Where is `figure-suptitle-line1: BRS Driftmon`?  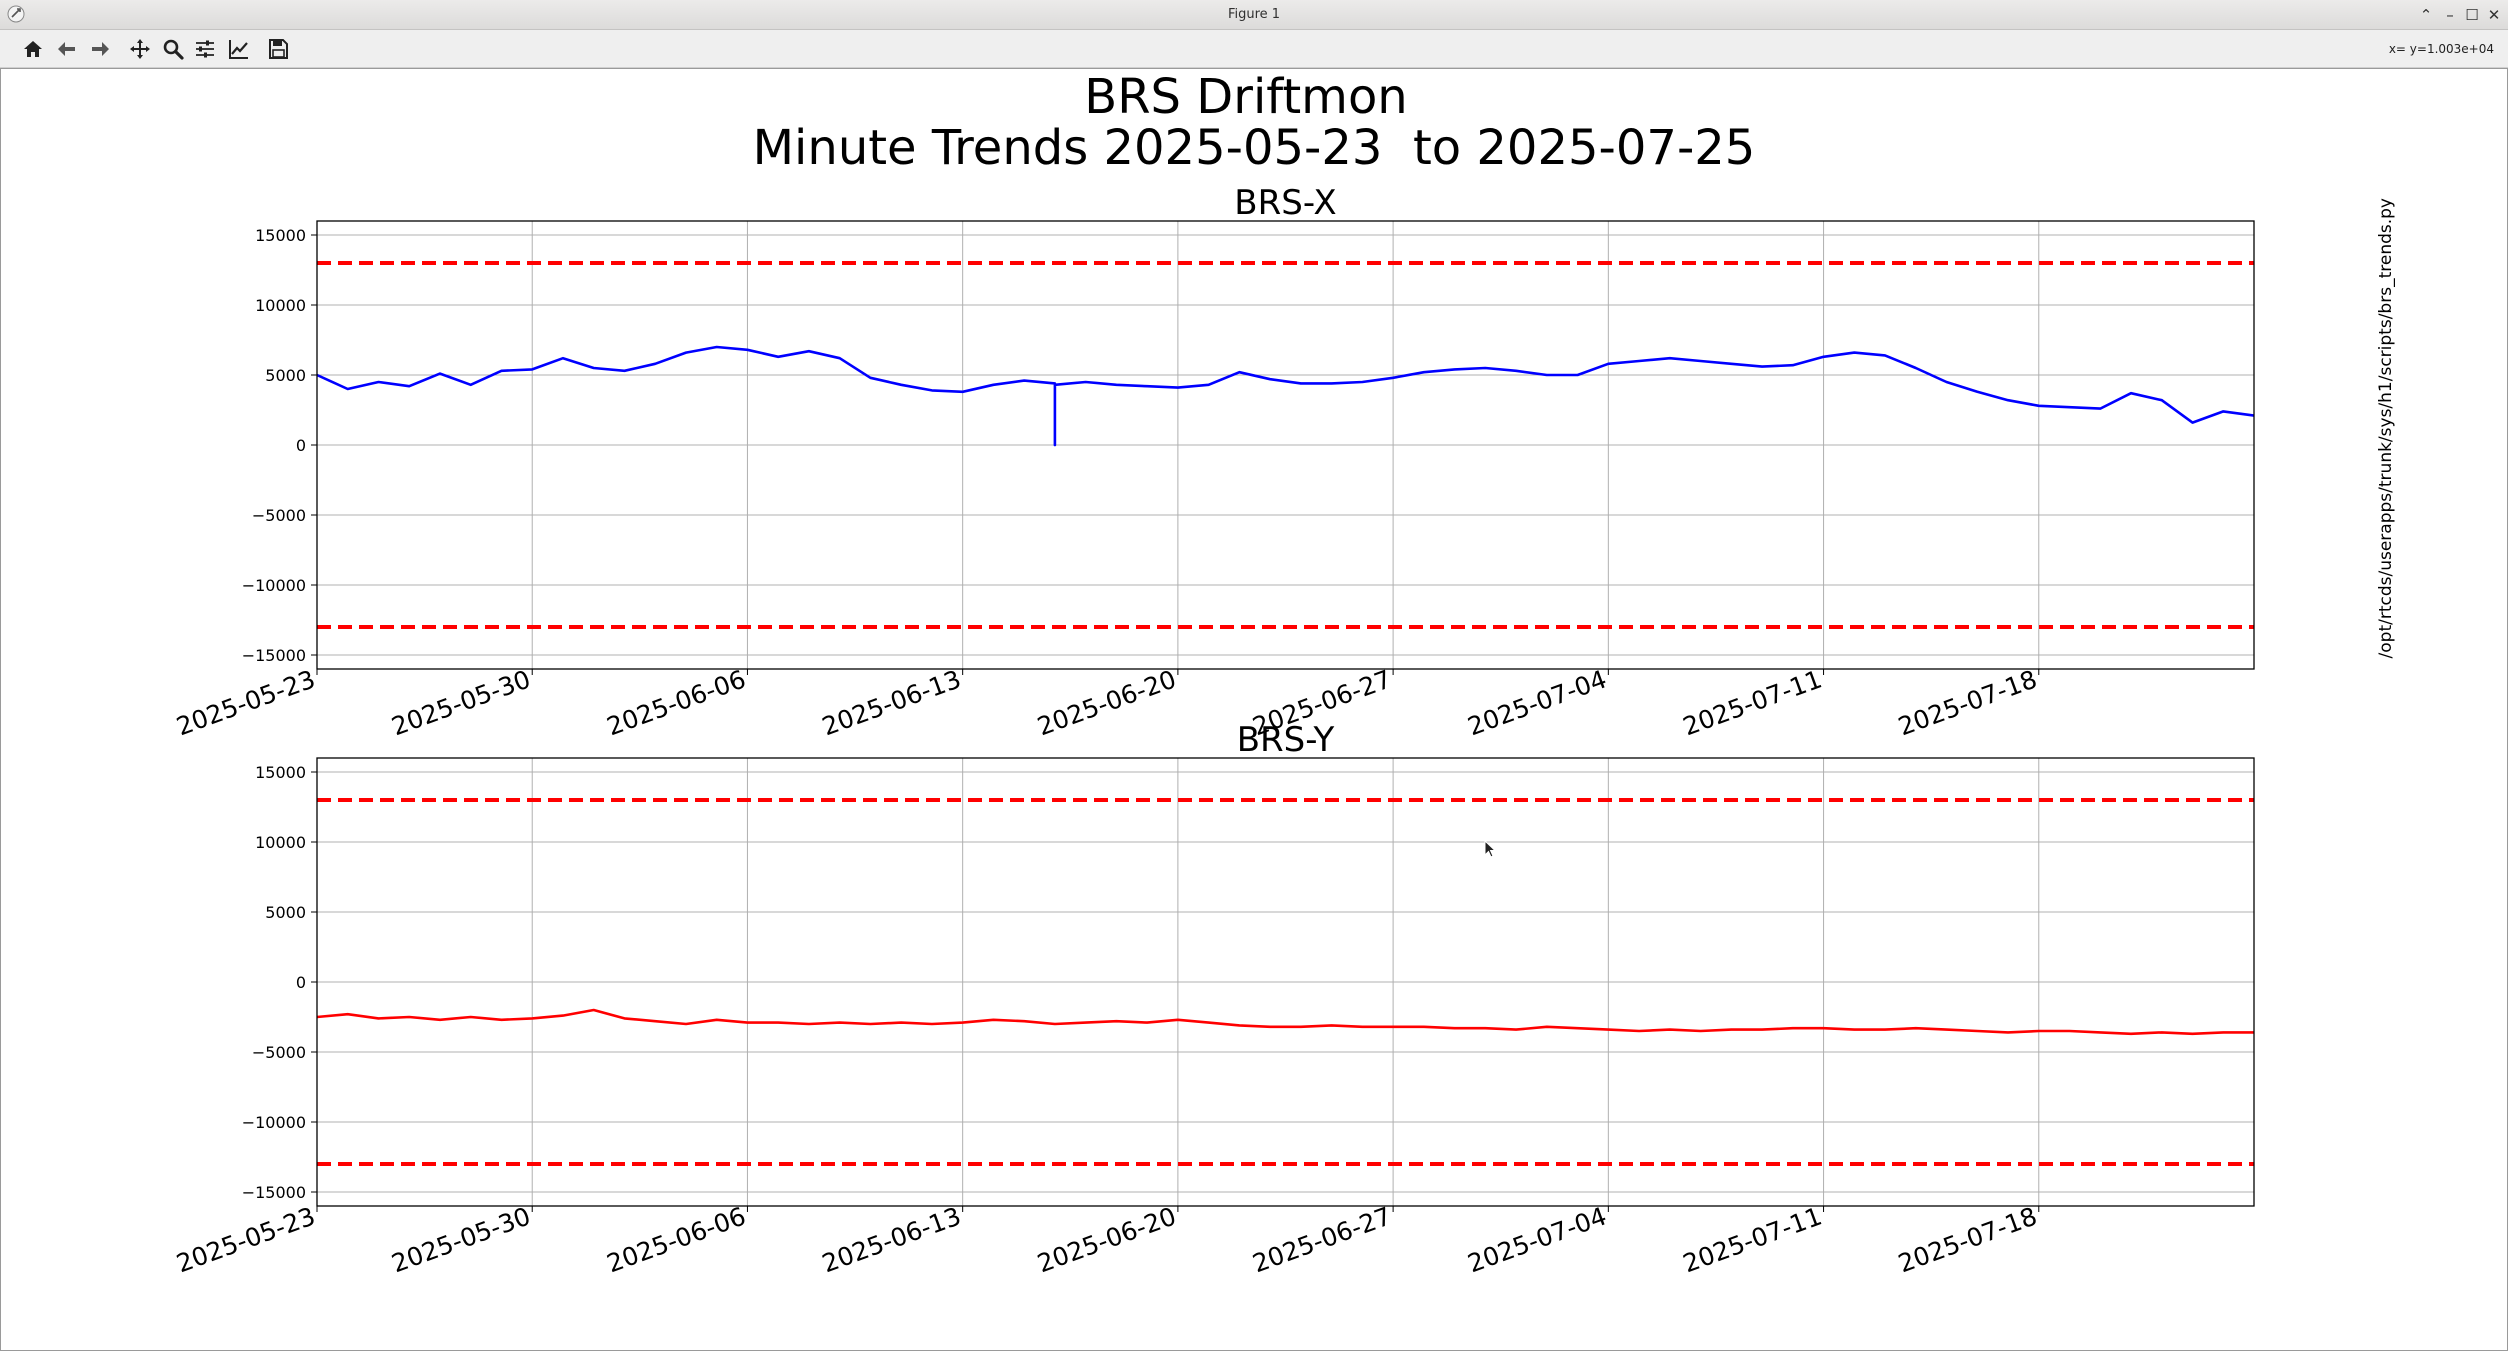
figure-suptitle-line1: BRS Driftmon is located at coordinates (1245, 97).